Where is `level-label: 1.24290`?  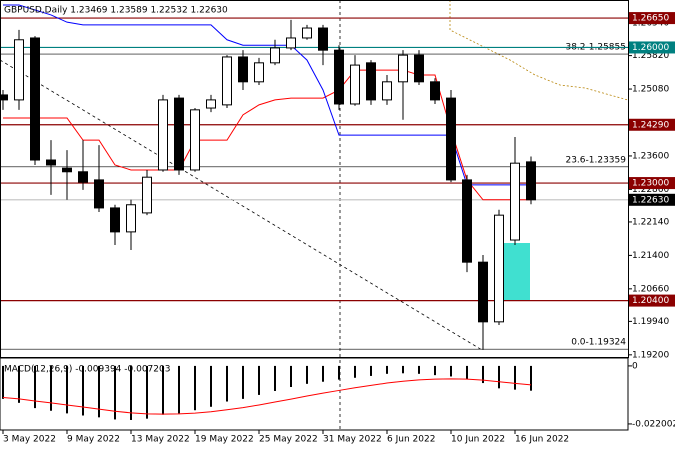
level-label: 1.24290 is located at coordinates (650, 125).